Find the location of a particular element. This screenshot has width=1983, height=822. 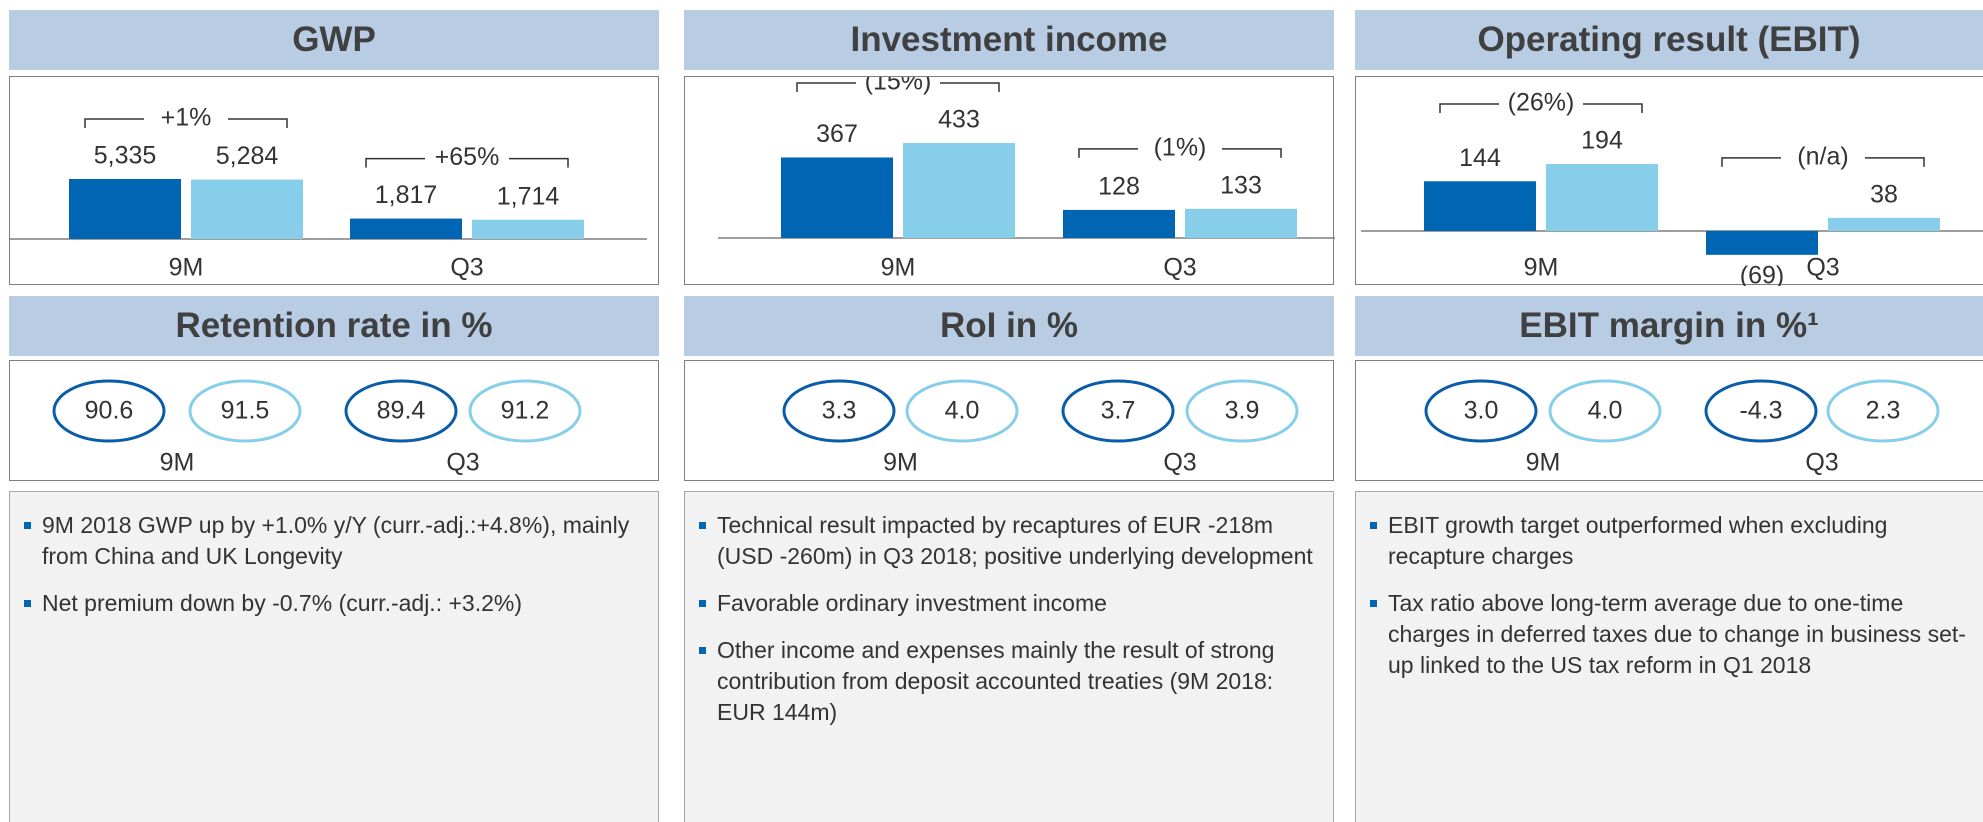

rate-ovals: 9M 90.6 91.5 Q3 89.4 91.2 is located at coordinates (317, 428).